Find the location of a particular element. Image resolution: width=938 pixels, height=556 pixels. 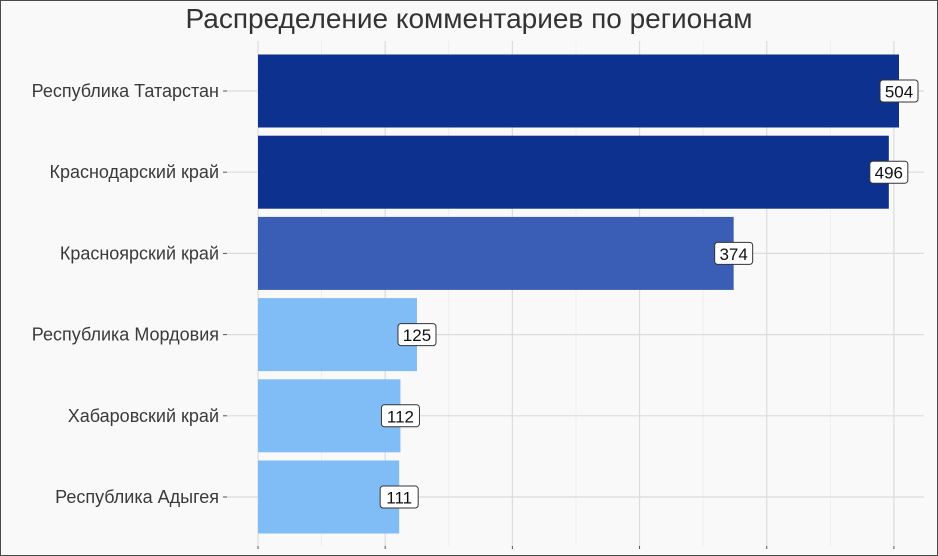

y-tick-label: Хабаровский край is located at coordinates (143, 416).